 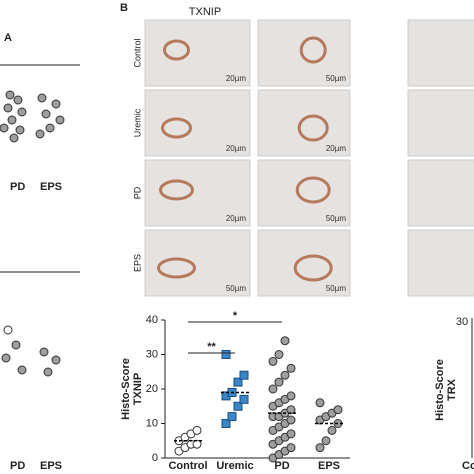 I want to click on y-tick-label: 40, so click(x=152, y=320).